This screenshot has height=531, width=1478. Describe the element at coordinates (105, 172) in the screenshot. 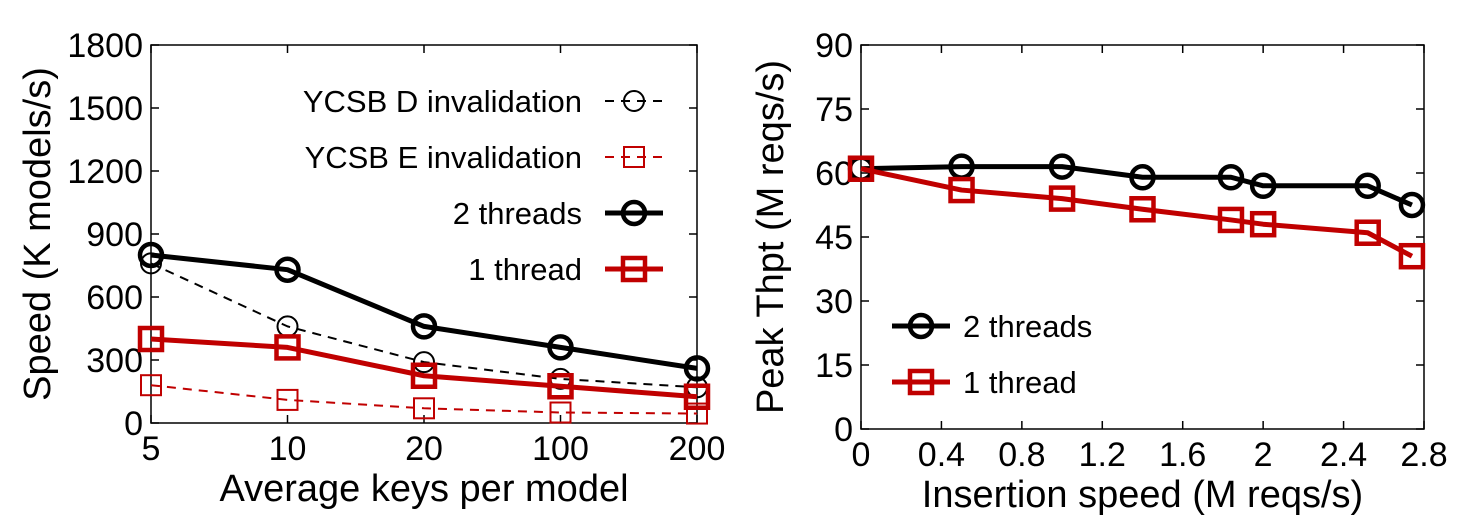

I see `y-tick-label: 1200` at that location.